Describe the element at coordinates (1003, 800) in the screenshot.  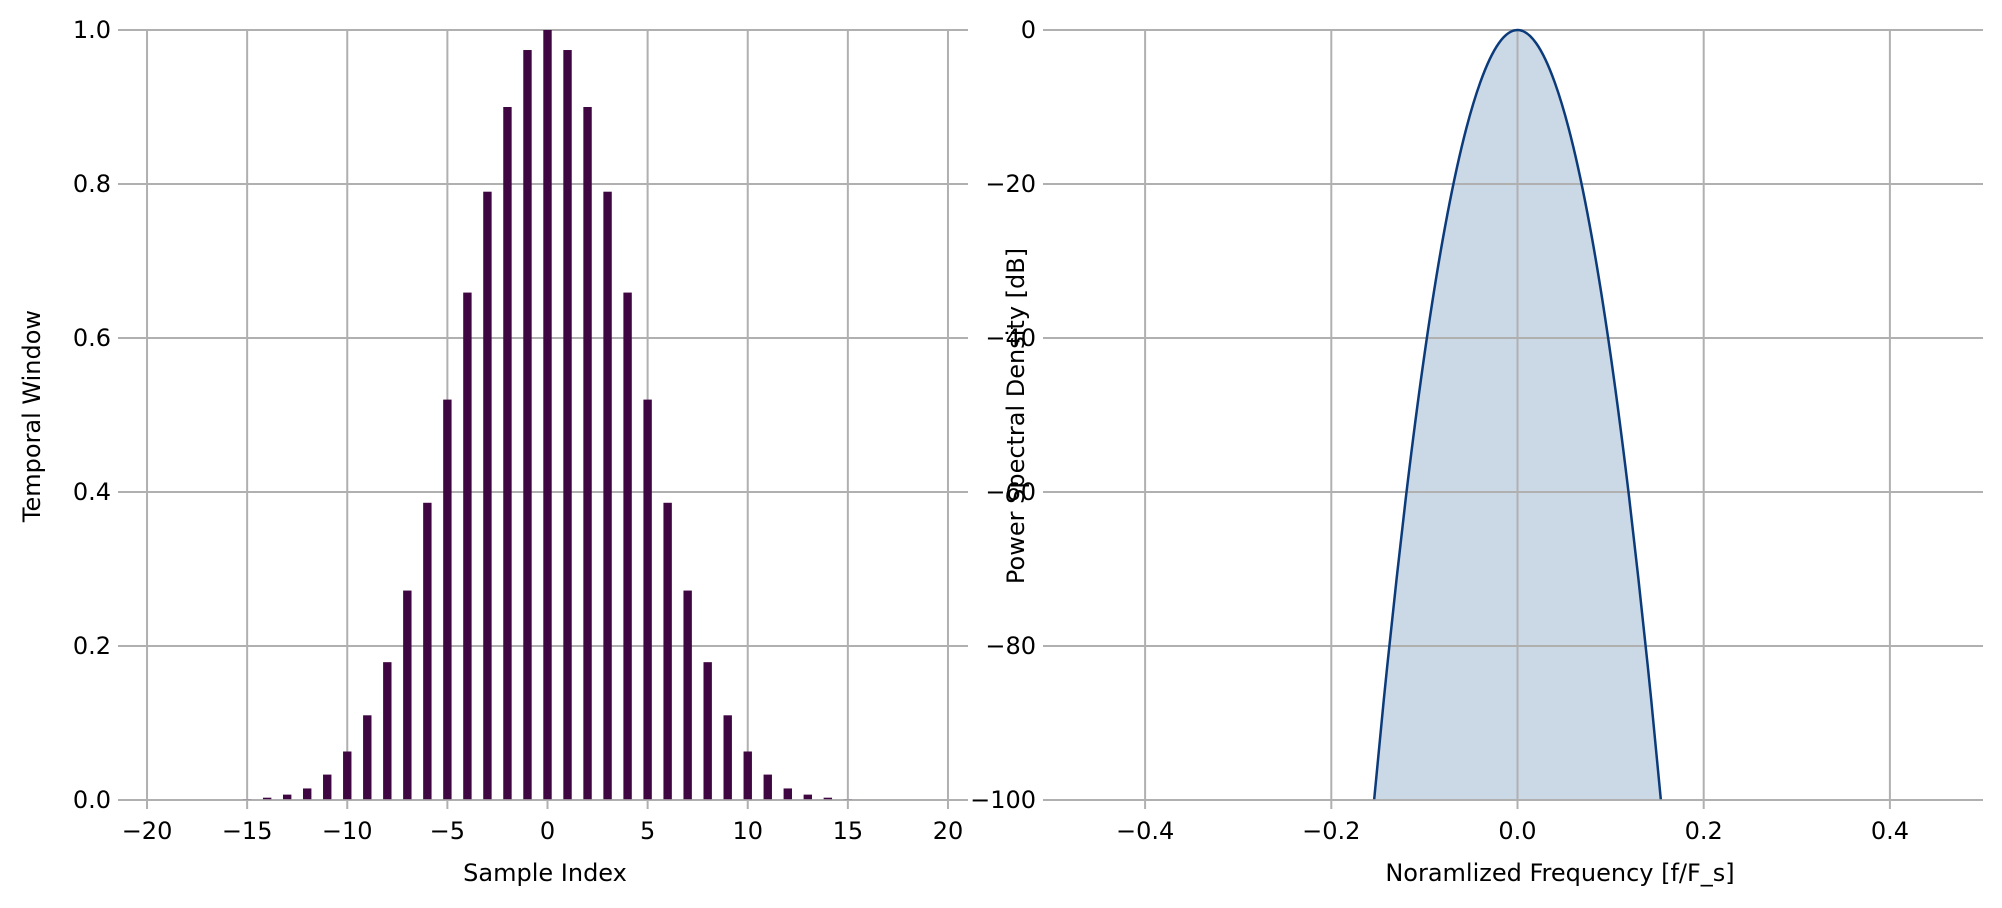
I see `psd-y-tick-label: −100` at that location.